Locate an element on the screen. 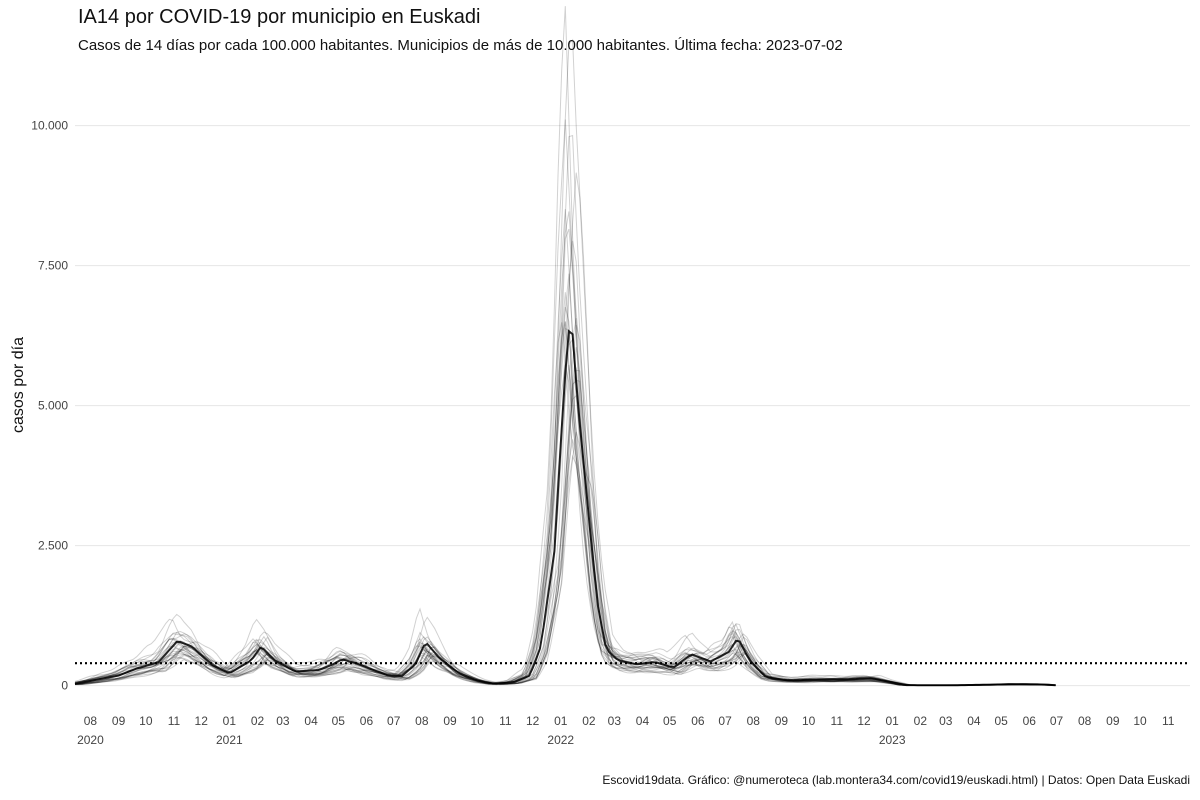  x-year-label: 2023 is located at coordinates (892, 740).